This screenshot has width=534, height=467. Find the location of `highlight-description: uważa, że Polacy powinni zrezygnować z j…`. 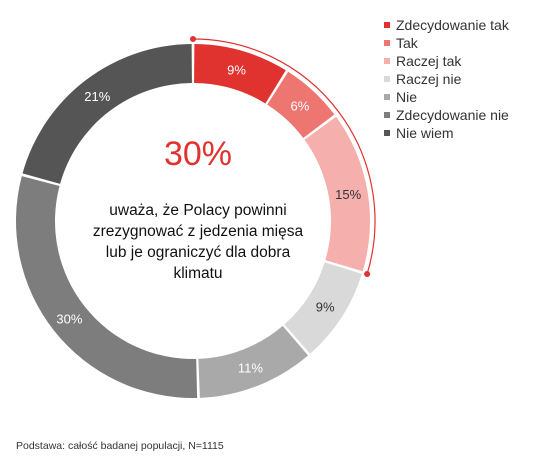

highlight-description: uważa, że Polacy powinni zrezygnować z j… is located at coordinates (198, 242).